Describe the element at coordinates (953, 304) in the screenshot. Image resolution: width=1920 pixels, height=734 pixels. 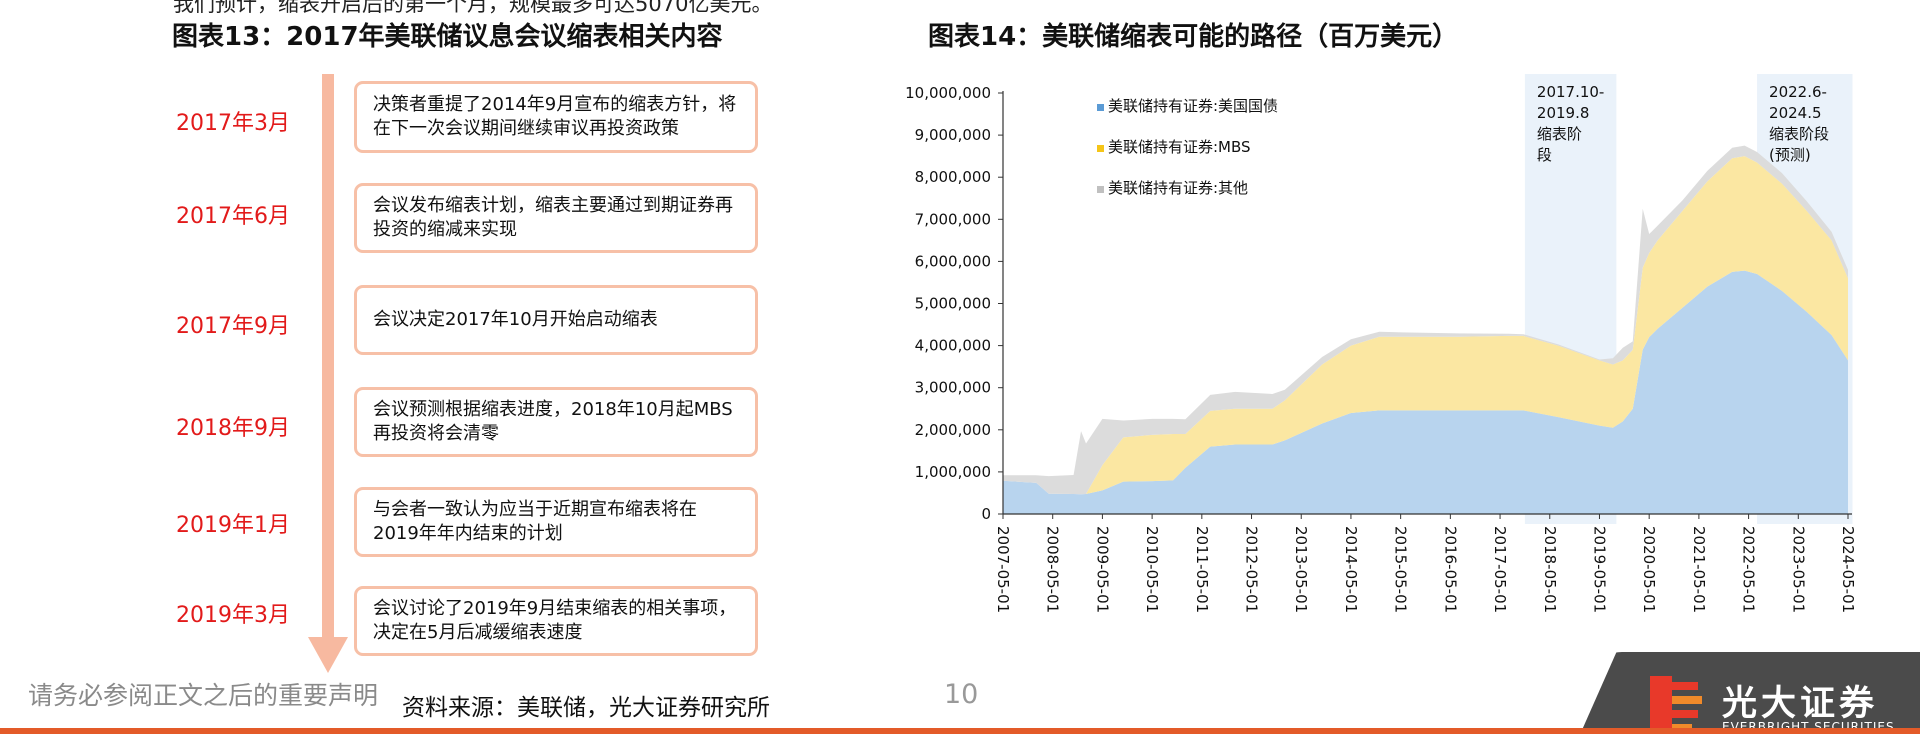
I see `y-tick-label: 5,000,000` at that location.